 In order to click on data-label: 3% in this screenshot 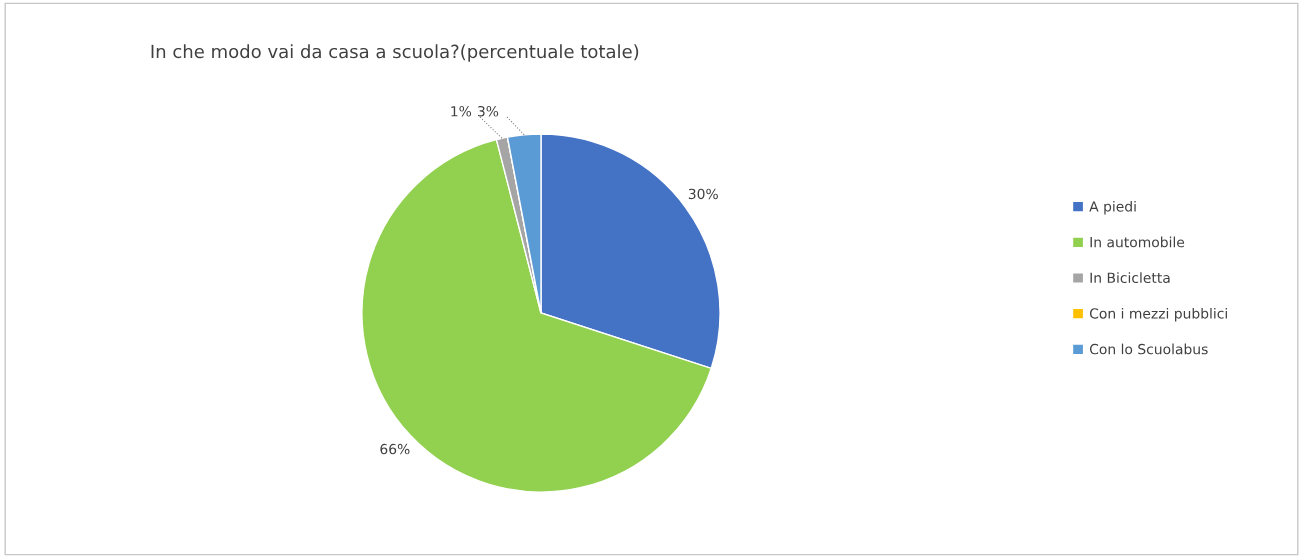, I will do `click(488, 111)`.